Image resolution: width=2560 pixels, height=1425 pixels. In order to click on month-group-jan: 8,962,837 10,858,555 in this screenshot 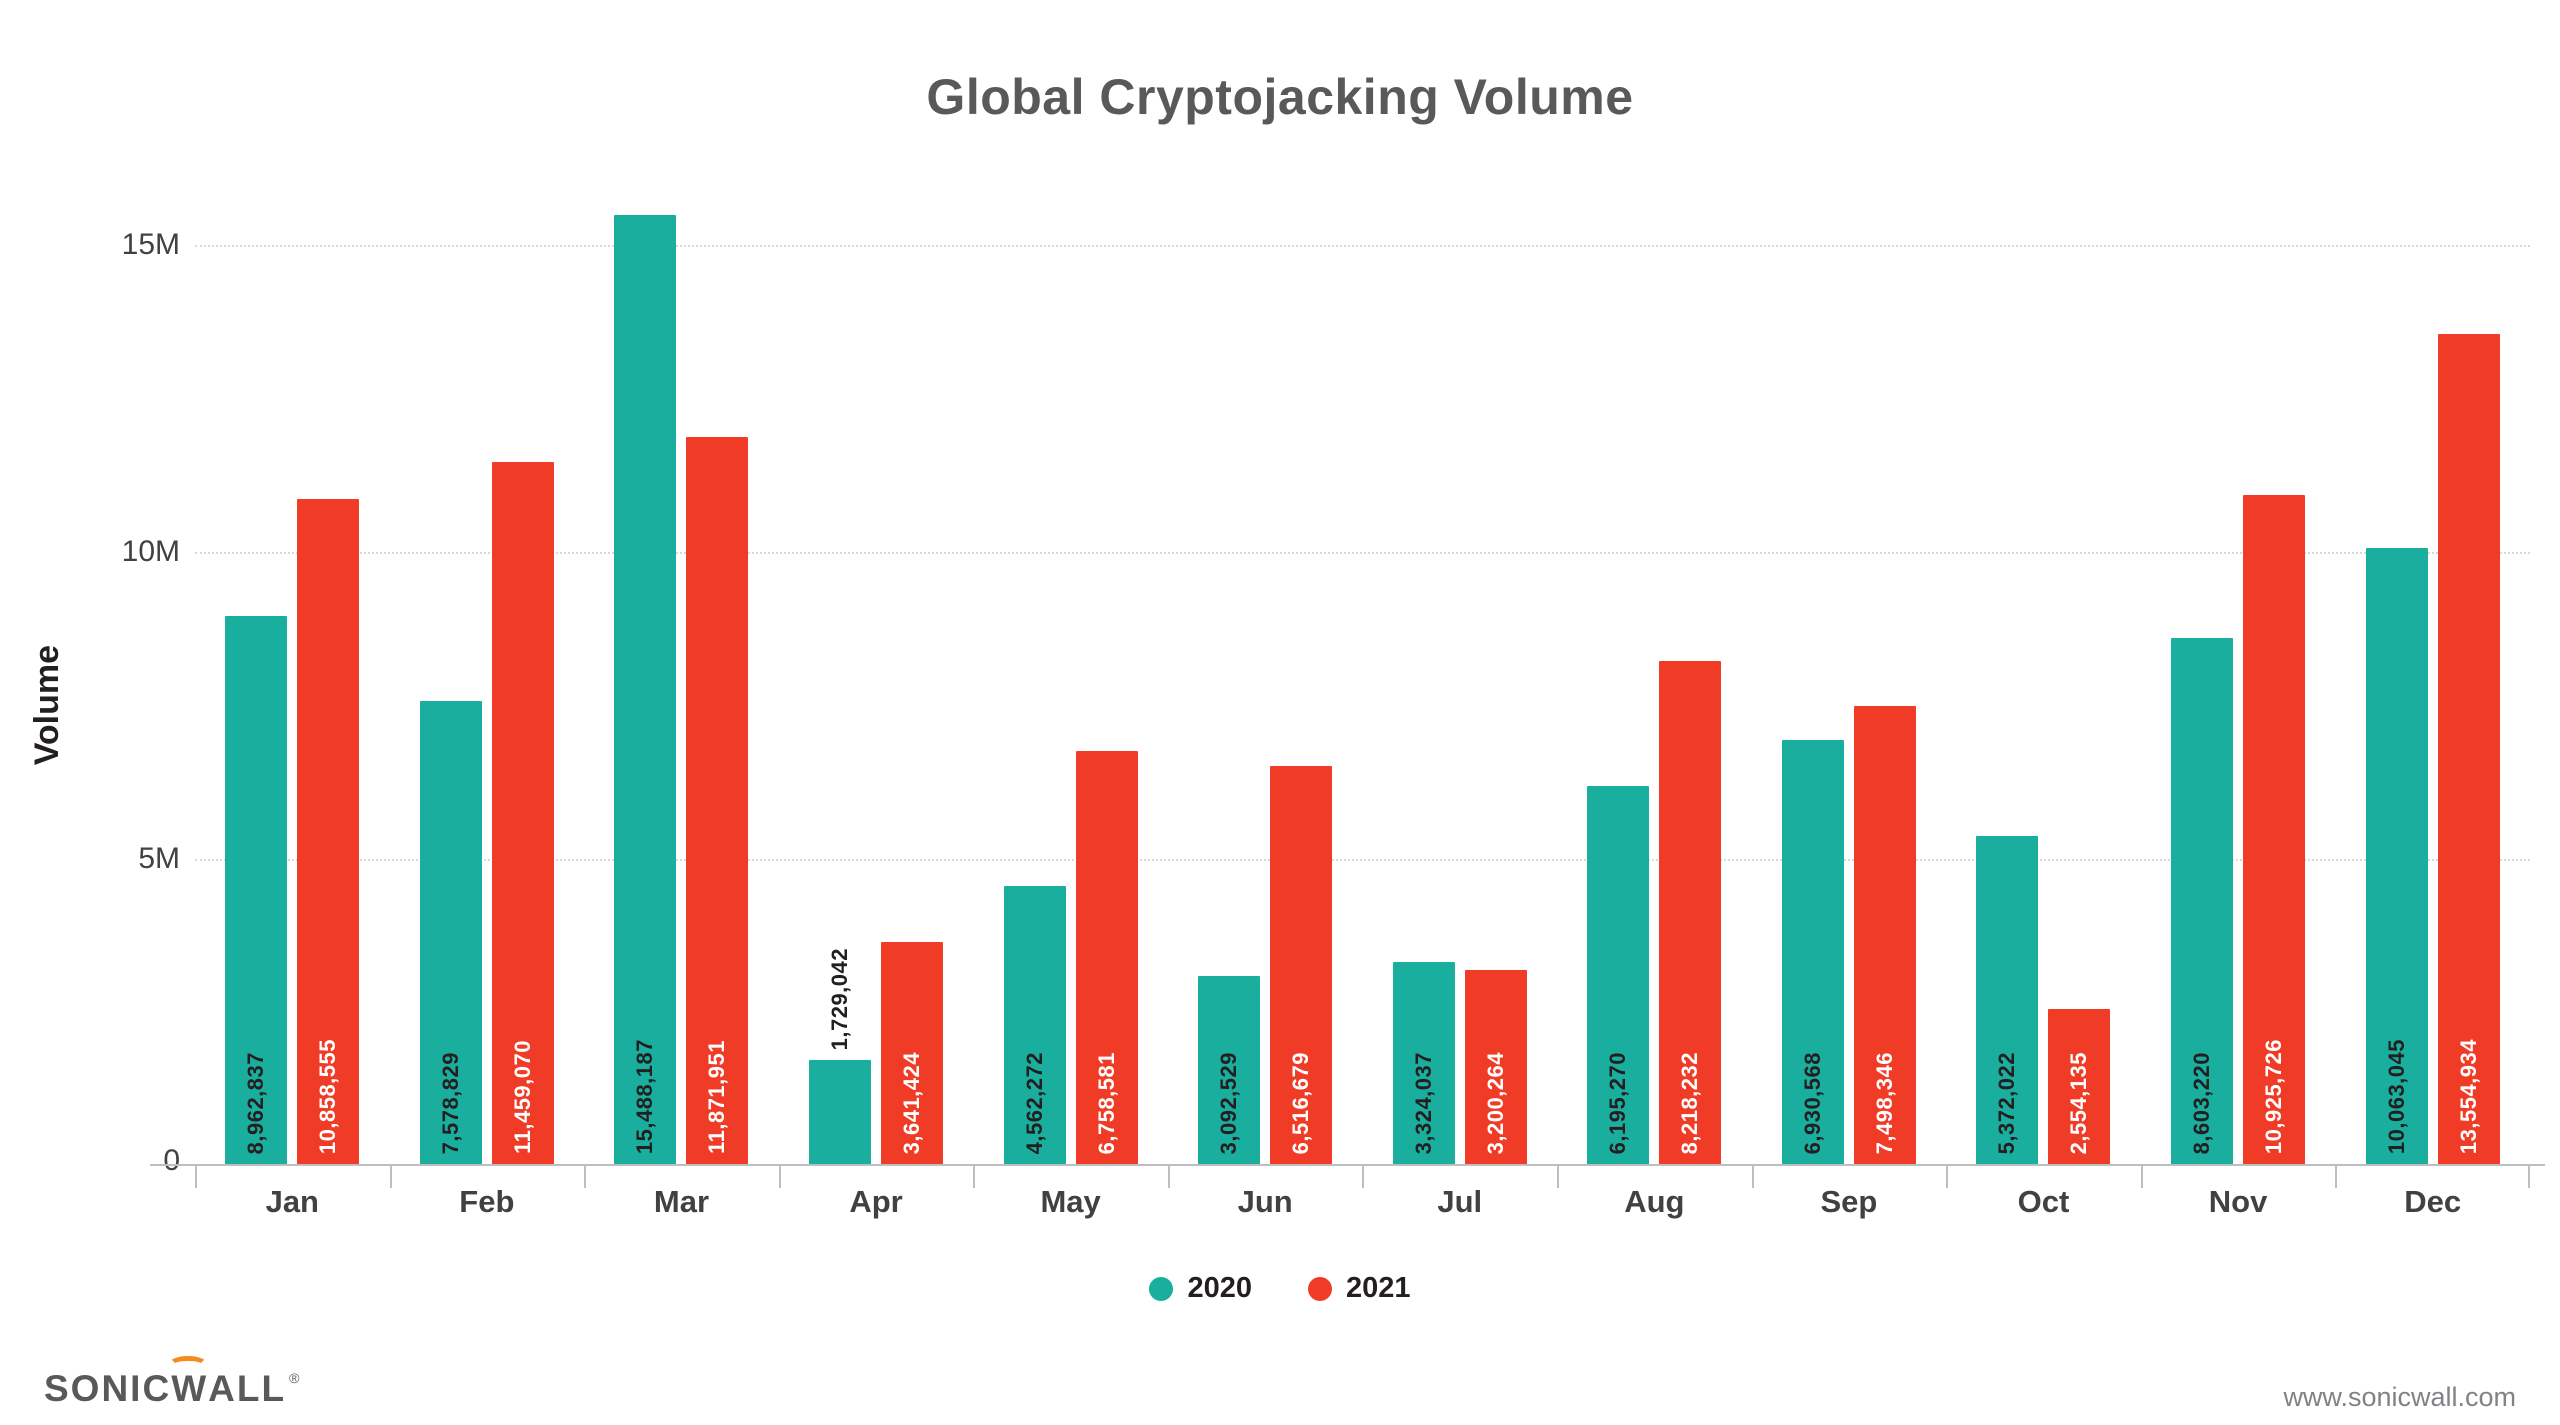, I will do `click(292, 705)`.